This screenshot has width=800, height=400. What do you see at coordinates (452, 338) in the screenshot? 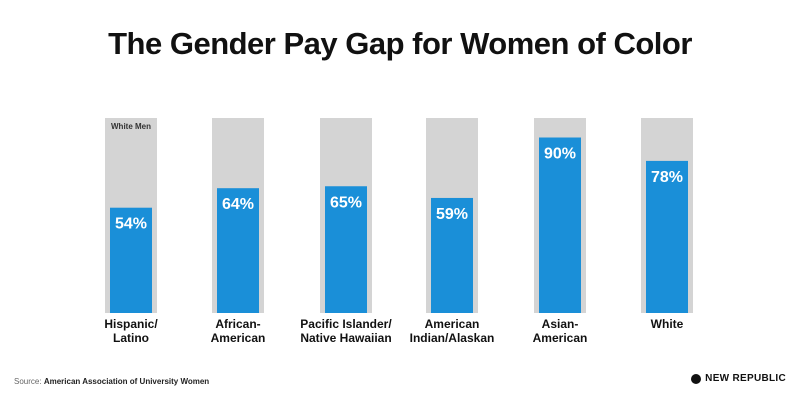
I see `category-label: Indian/Alaskan` at bounding box center [452, 338].